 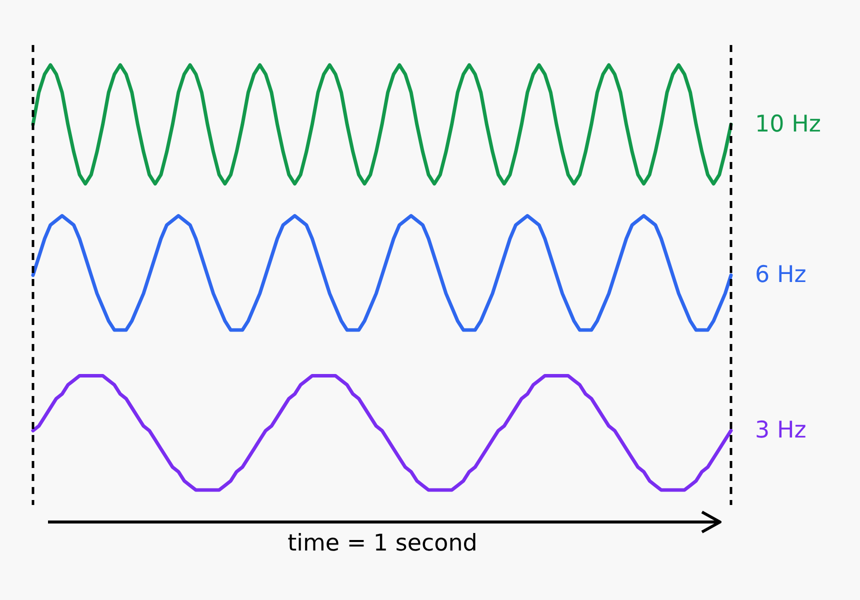 I want to click on series-label: 6 Hz, so click(x=780, y=275).